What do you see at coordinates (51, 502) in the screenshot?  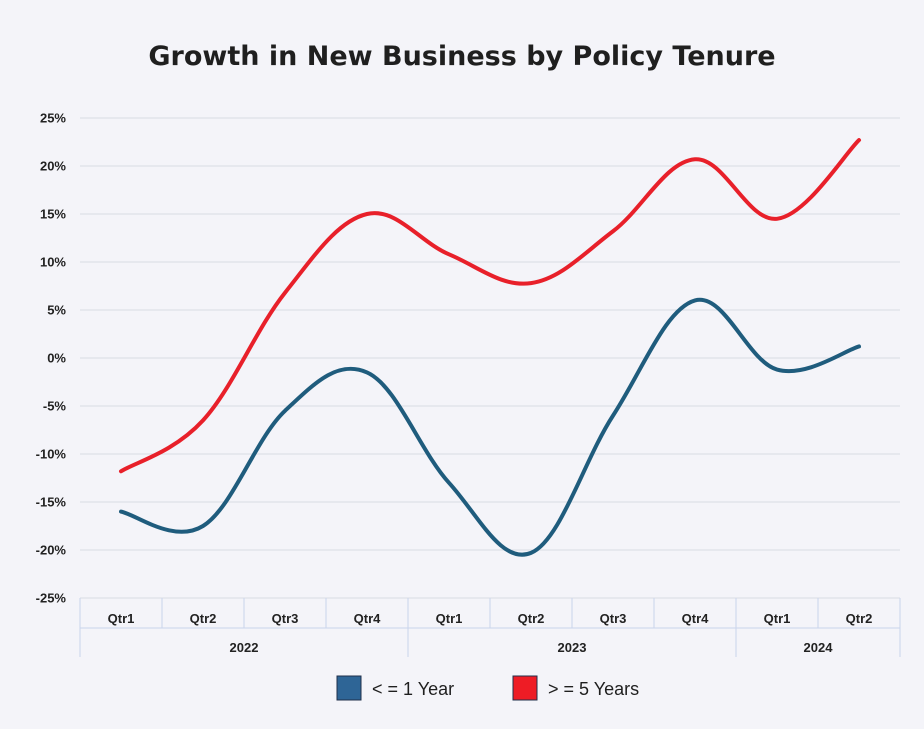 I see `y-tick-label: -15%` at bounding box center [51, 502].